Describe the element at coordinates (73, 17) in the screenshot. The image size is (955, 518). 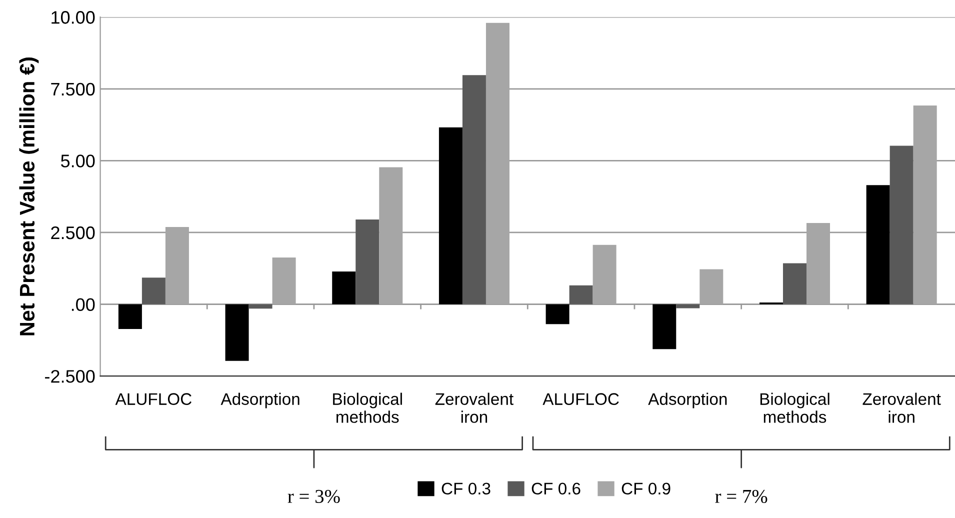
I see `y-tick-label: 10.00` at that location.